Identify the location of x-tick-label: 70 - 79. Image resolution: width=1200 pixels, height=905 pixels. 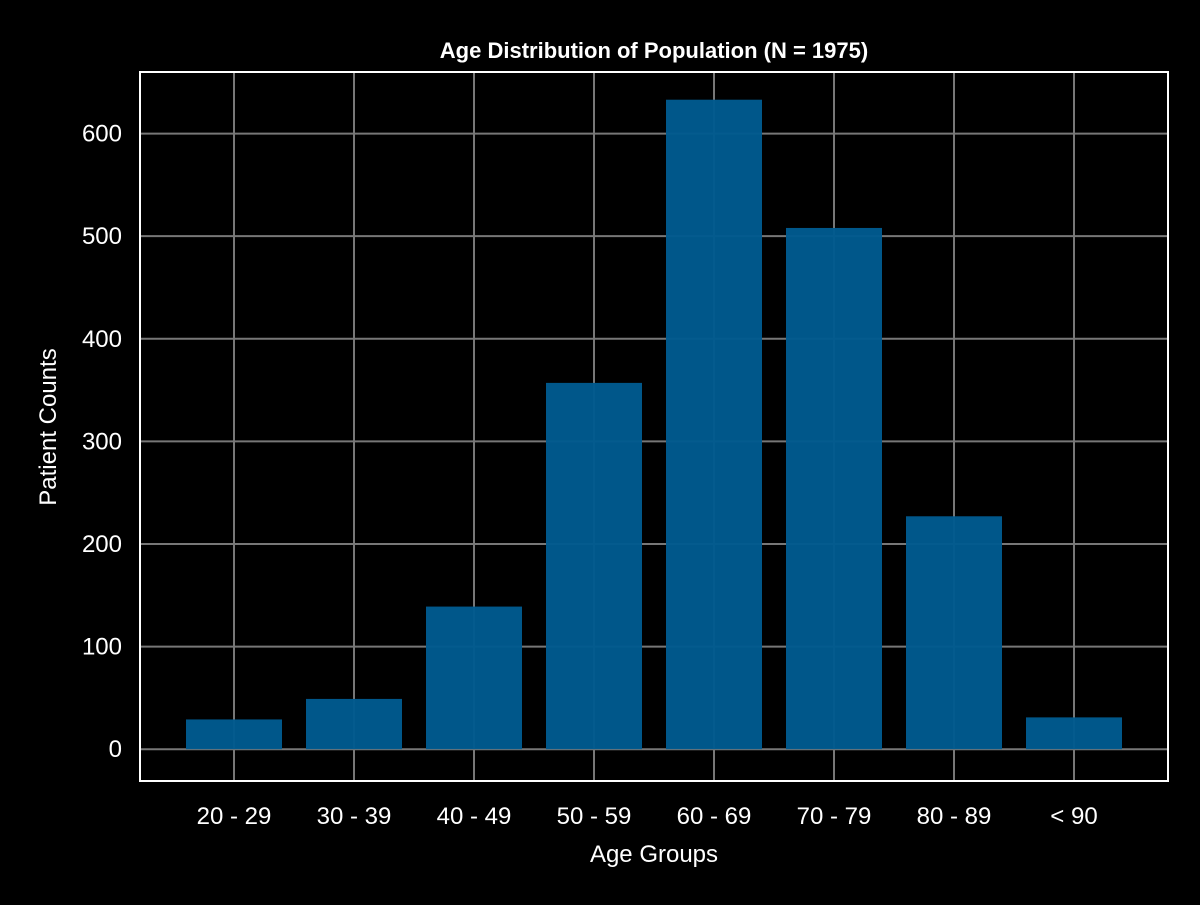
(834, 816).